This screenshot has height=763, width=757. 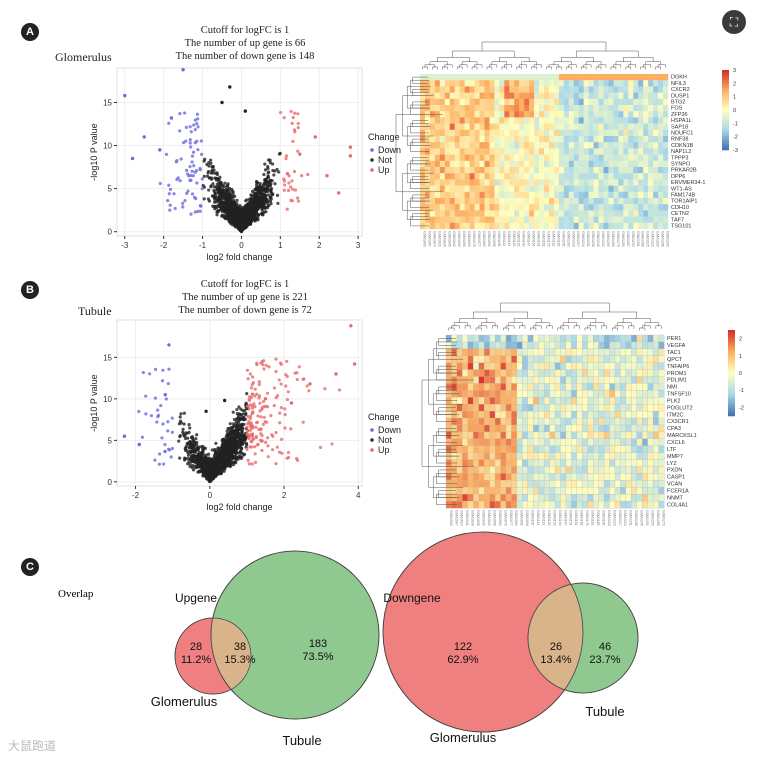 I want to click on colorbar-tick-label: 2, so click(x=734, y=84).